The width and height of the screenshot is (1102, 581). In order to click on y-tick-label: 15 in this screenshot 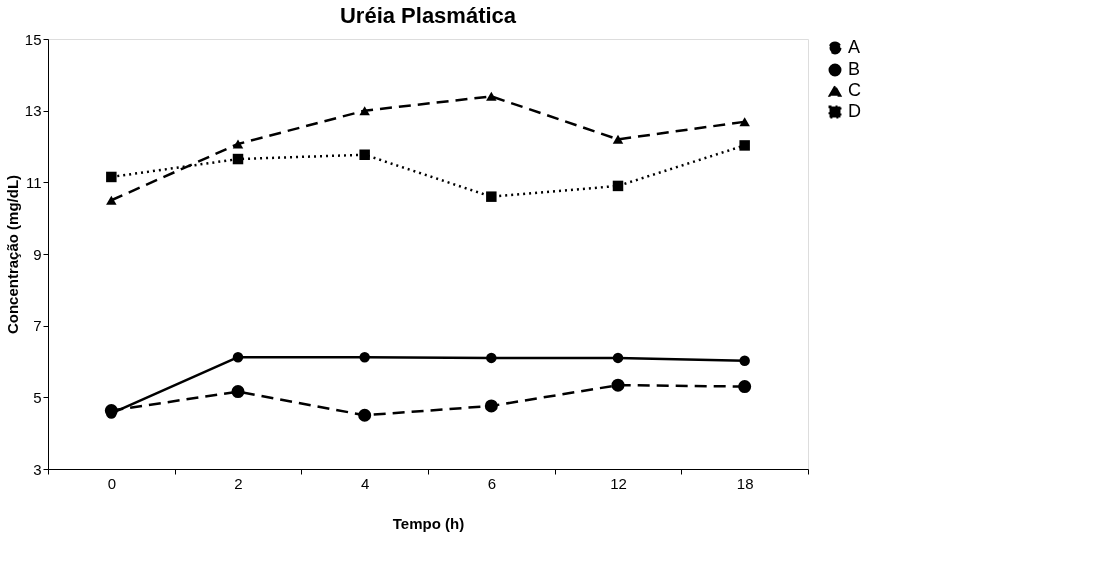, I will do `click(33, 39)`.